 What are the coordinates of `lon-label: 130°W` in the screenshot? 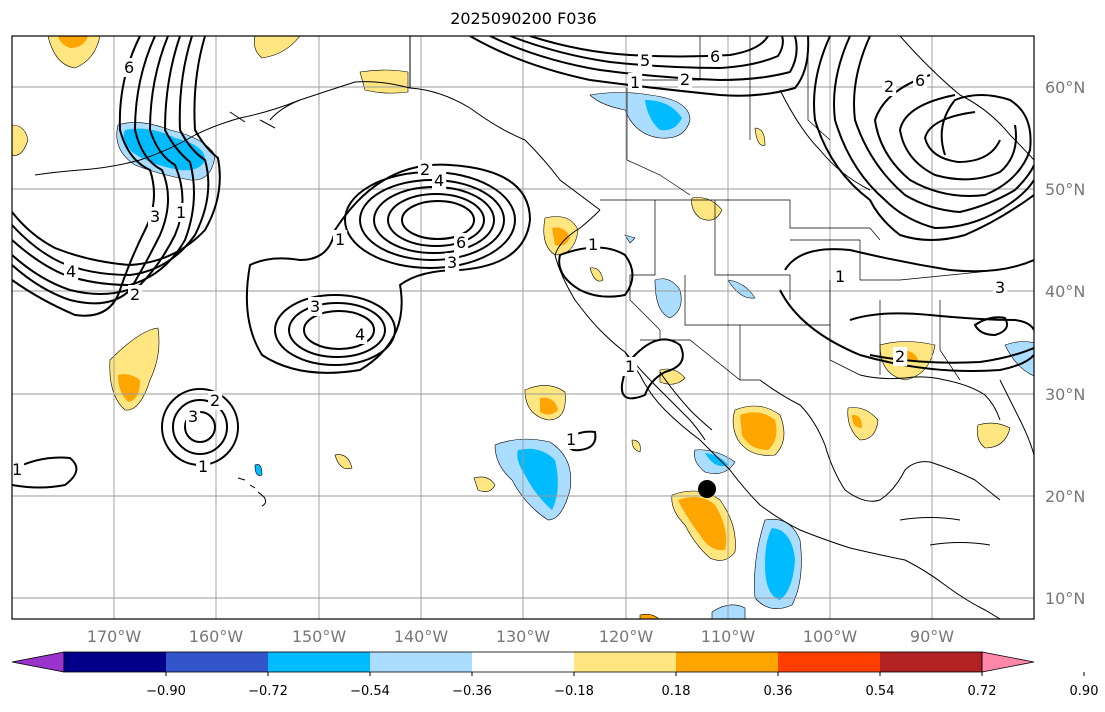 It's located at (523, 636).